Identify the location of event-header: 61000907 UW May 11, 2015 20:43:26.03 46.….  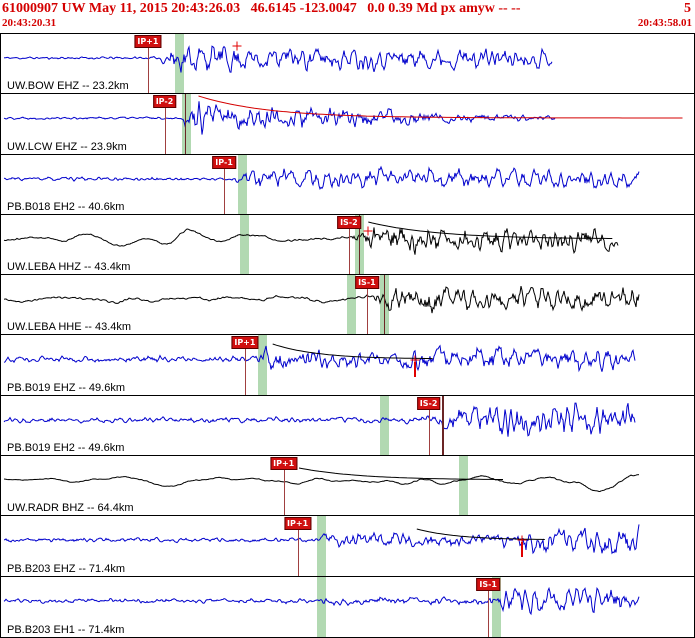
(347, 8).